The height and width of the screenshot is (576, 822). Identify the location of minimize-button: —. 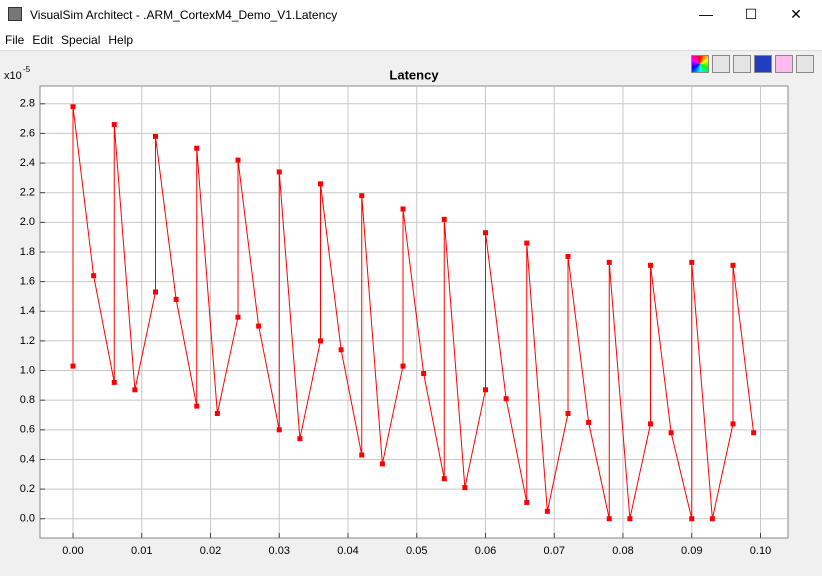
(706, 14).